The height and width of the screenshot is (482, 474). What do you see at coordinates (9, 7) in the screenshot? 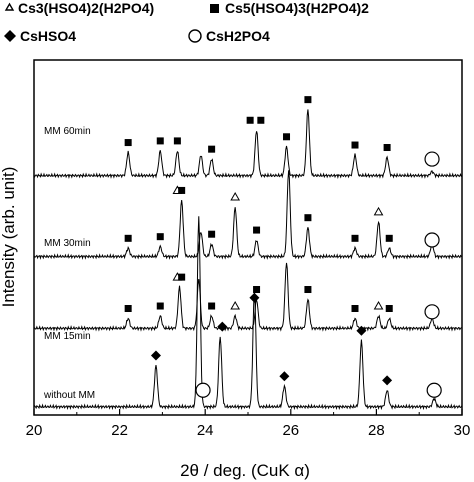
I see `legend-triangle-marker` at bounding box center [9, 7].